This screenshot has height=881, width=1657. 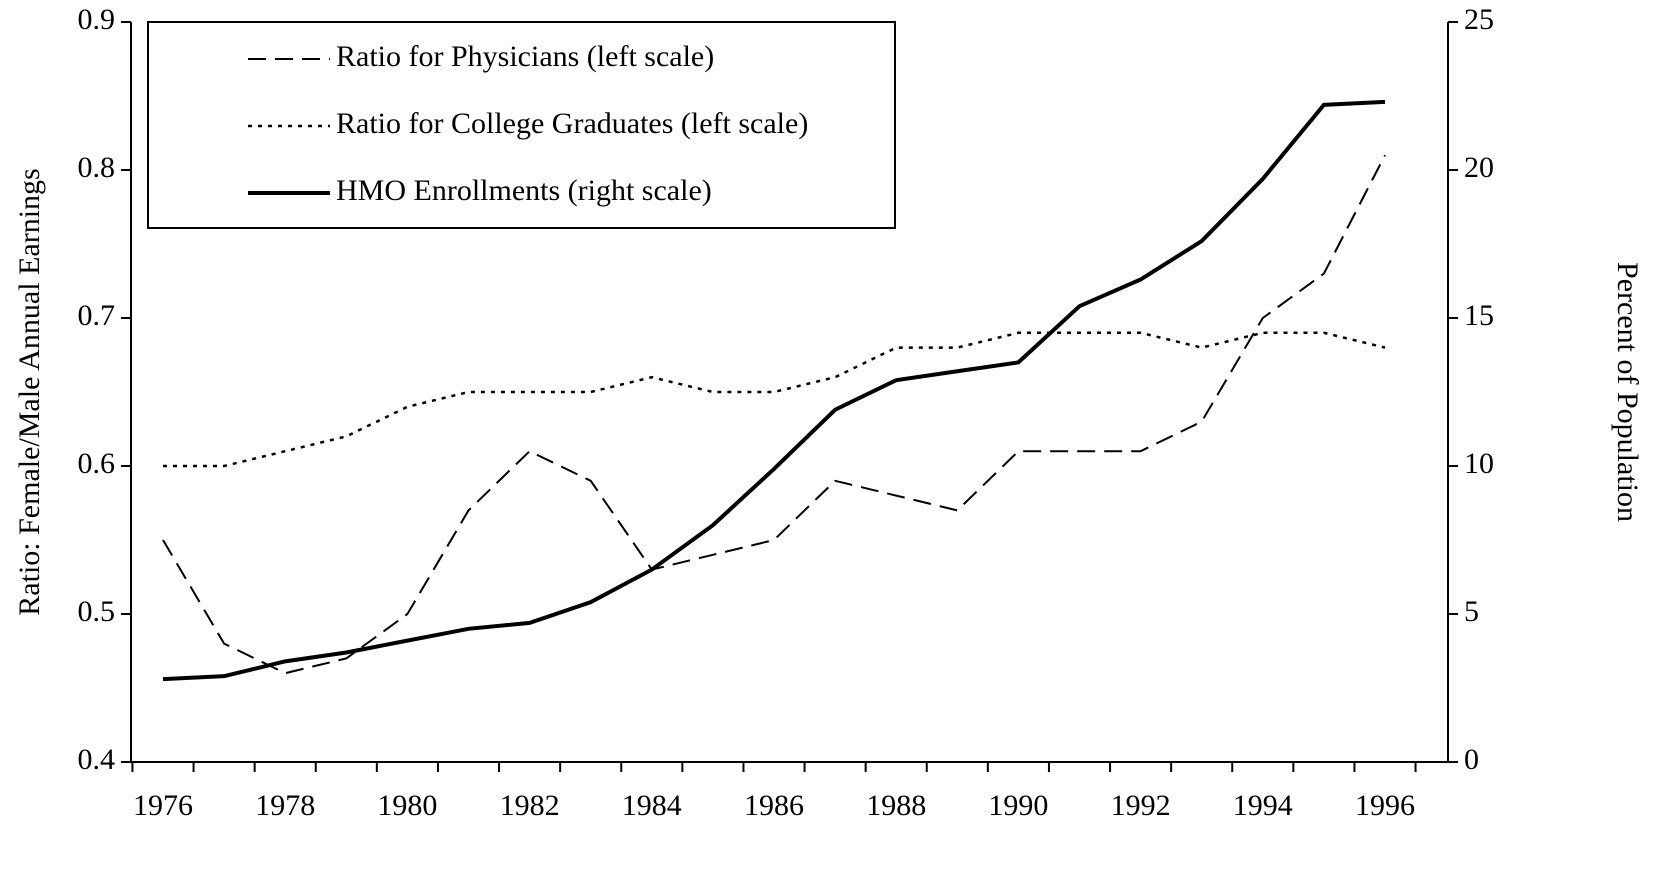 I want to click on y-tick-label: 0.6, so click(x=97, y=463).